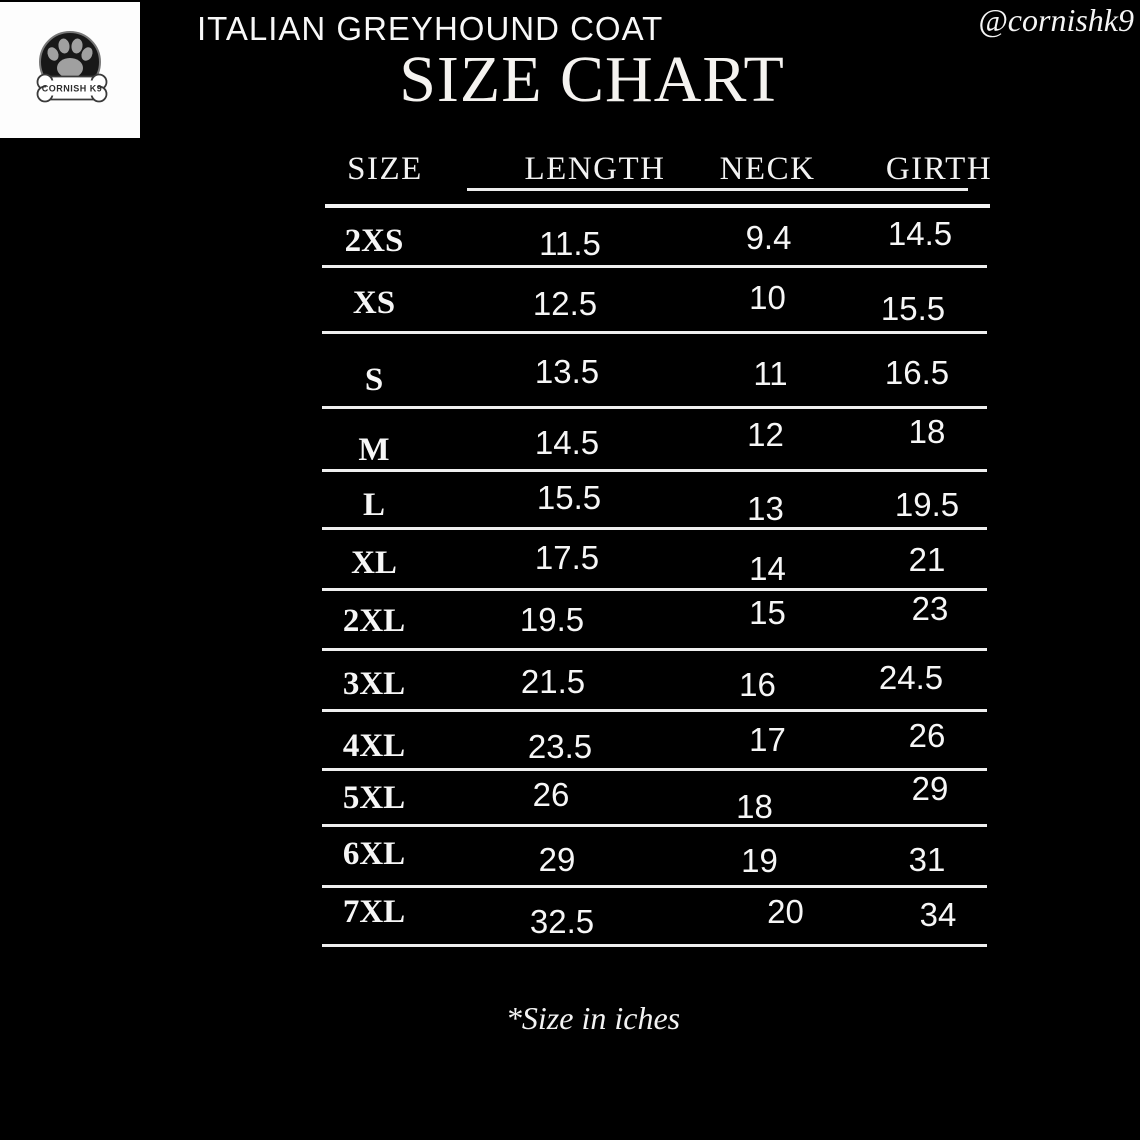 This screenshot has height=1140, width=1140. Describe the element at coordinates (765, 508) in the screenshot. I see `neck-cell: 13` at that location.